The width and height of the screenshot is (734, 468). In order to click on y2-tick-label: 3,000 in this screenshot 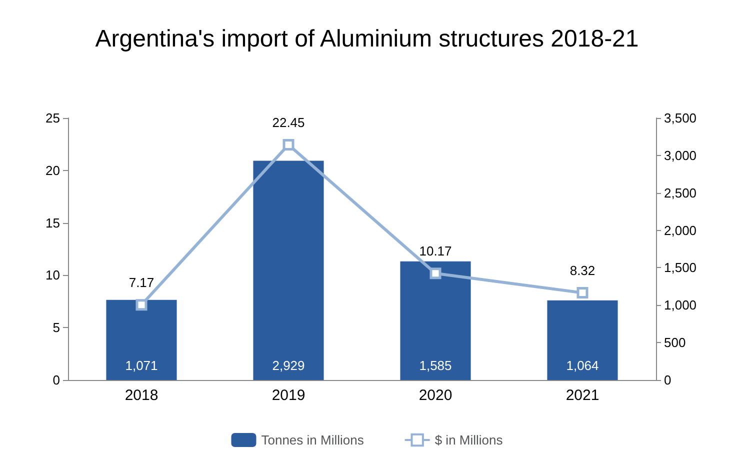, I will do `click(680, 155)`.